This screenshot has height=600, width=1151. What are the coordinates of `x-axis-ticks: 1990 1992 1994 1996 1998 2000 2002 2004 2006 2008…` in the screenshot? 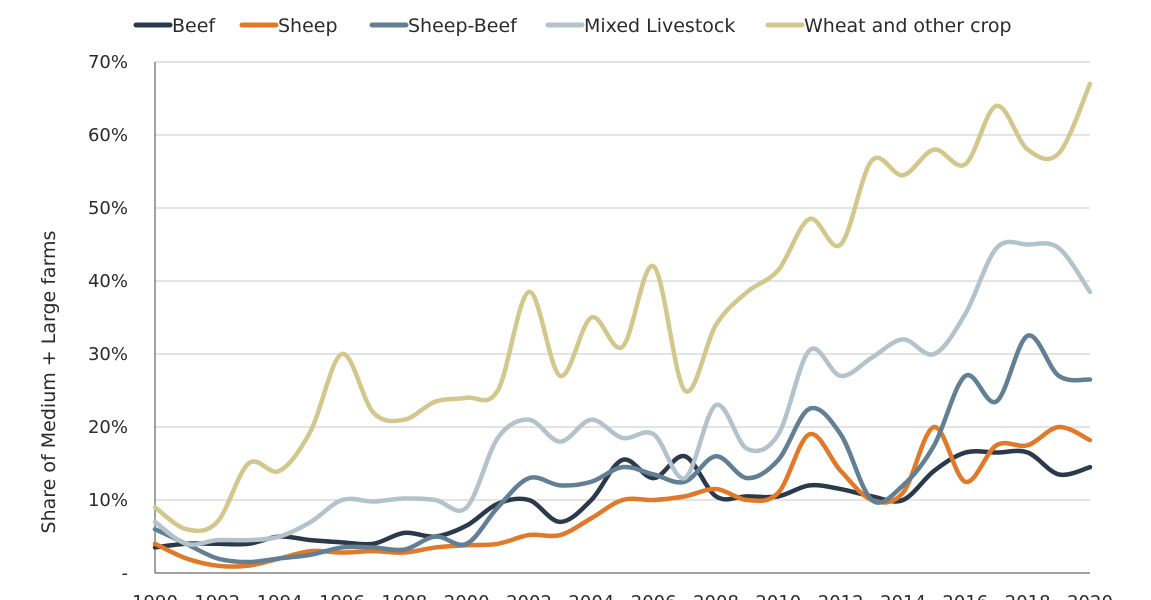 It's located at (622, 596).